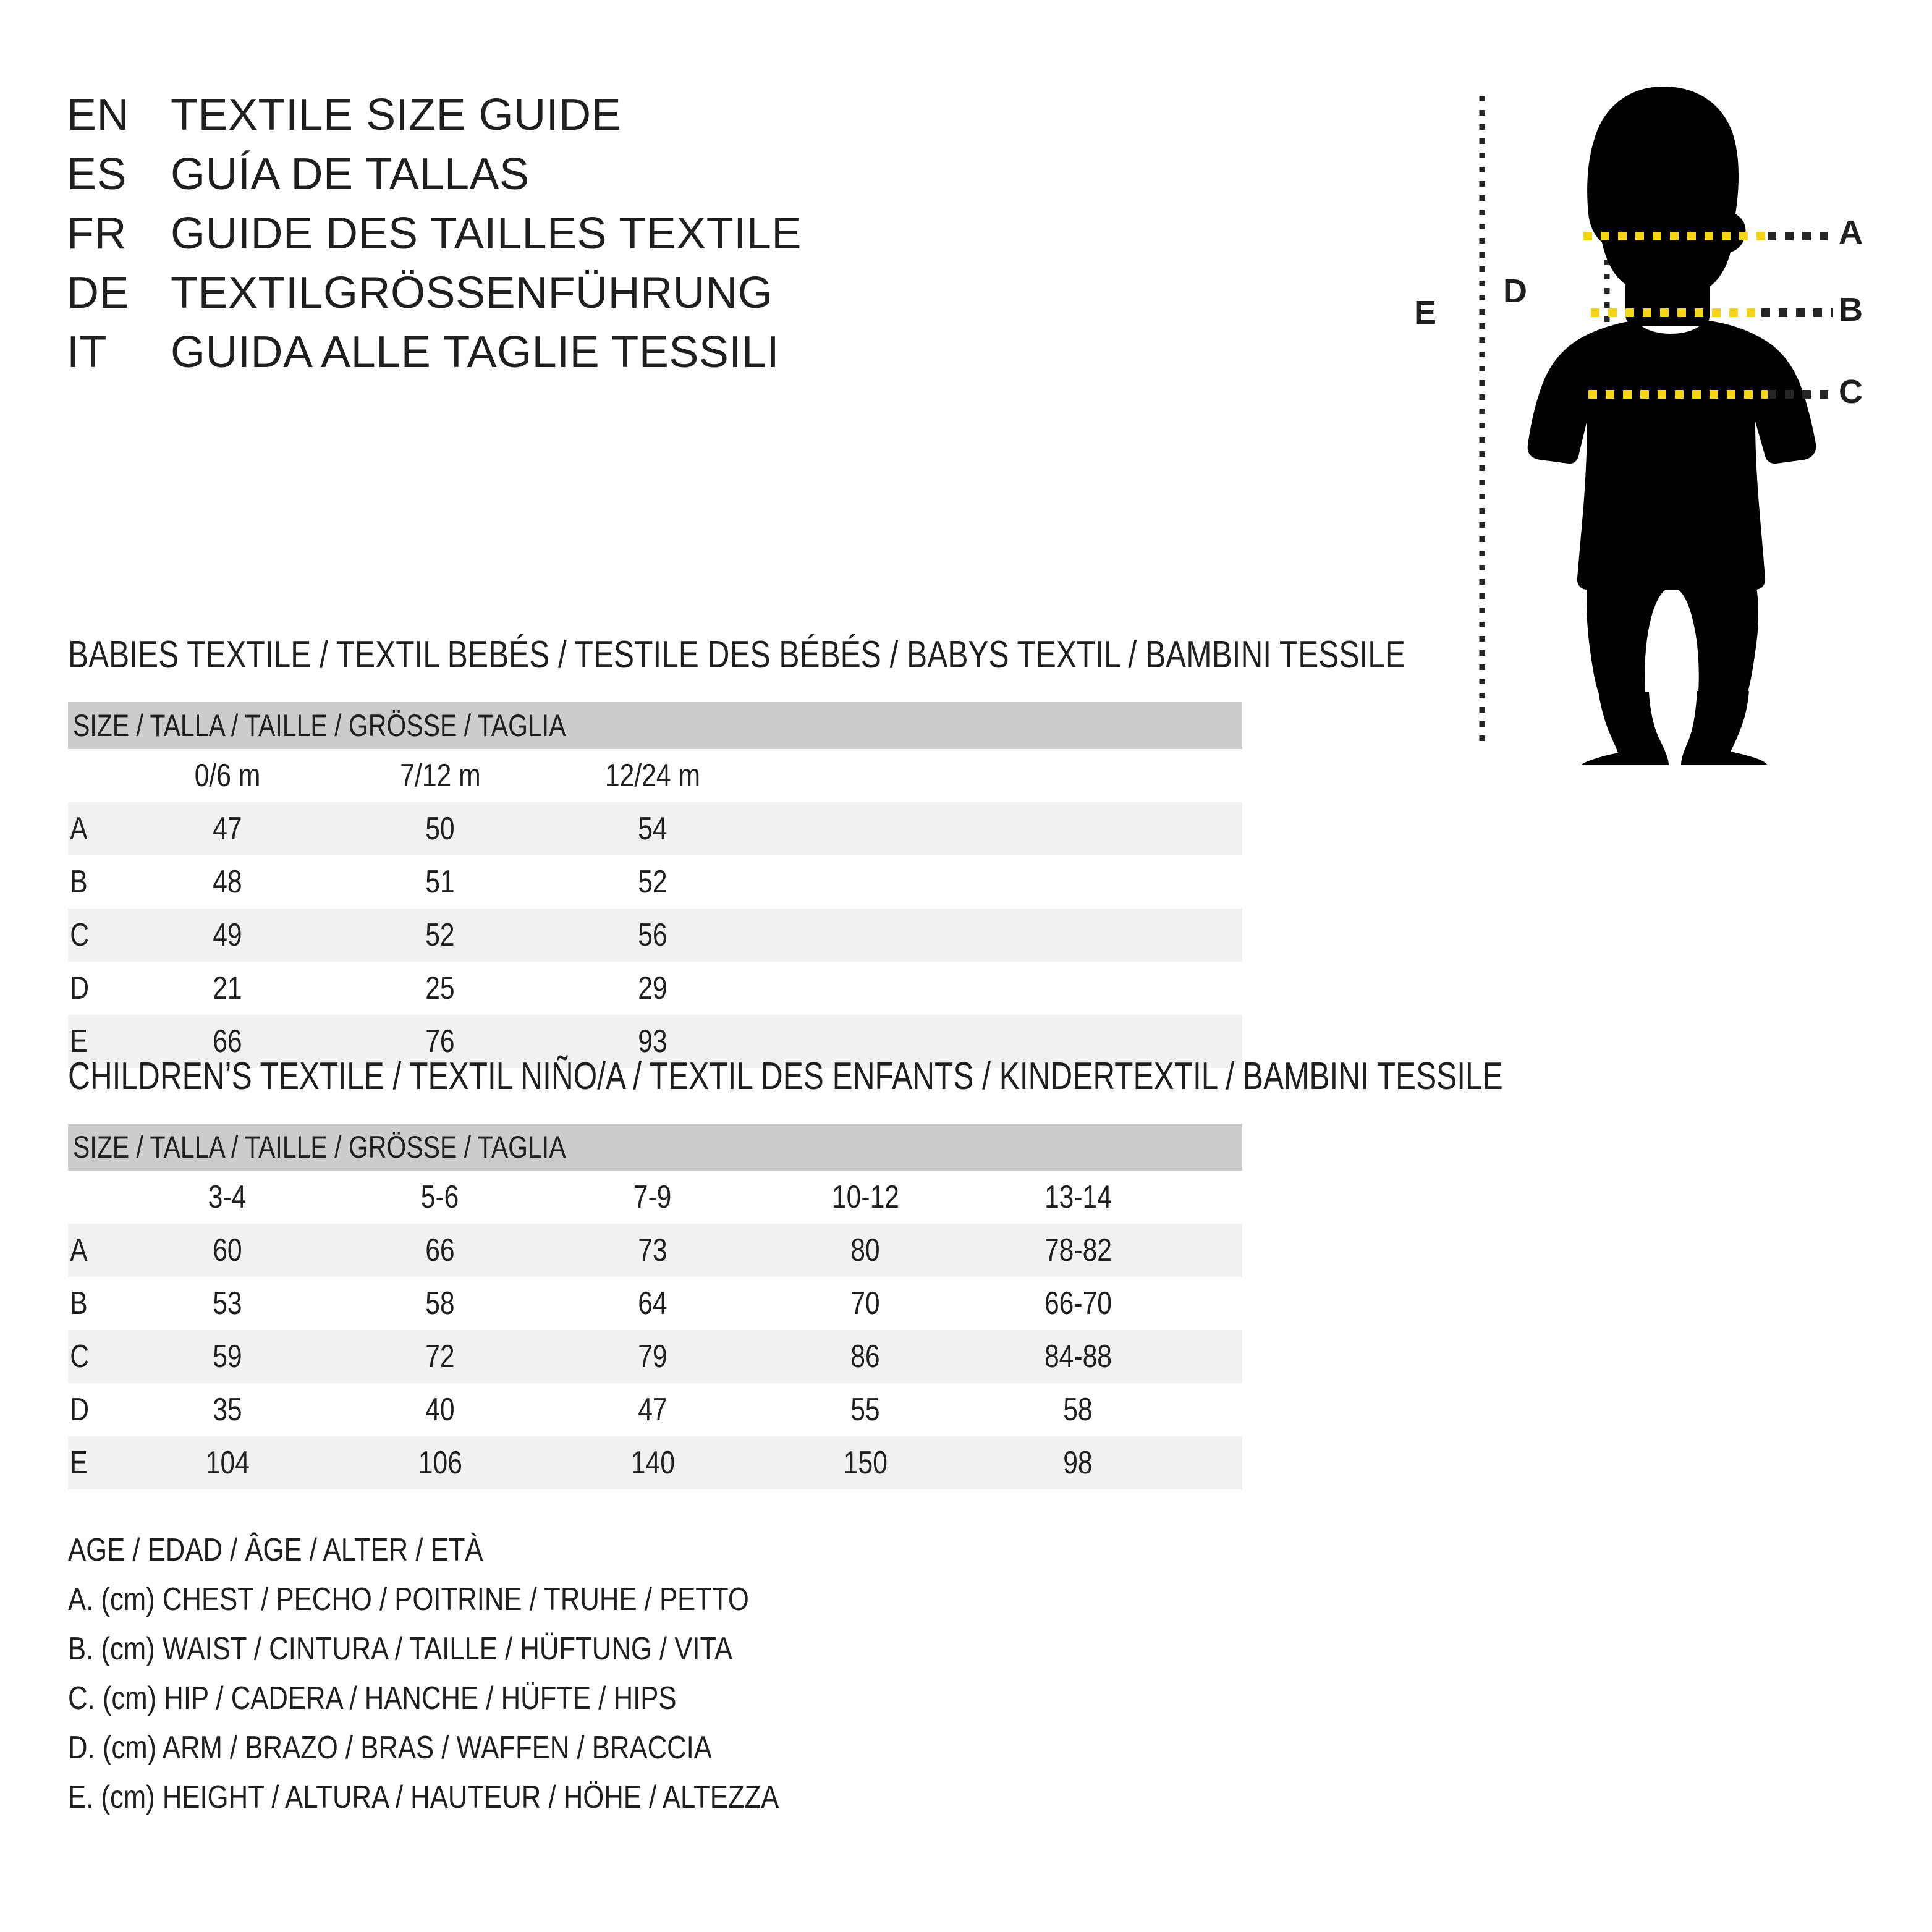 The image size is (1932, 1932). I want to click on children-head-band-label: SIZE / TALLA / TAILLE / GRÖSSE / TAGLIA, so click(319, 1147).